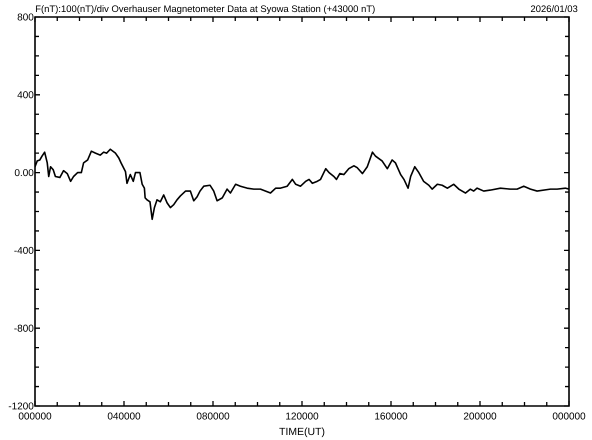  What do you see at coordinates (24, 250) in the screenshot?
I see `y-tick-label: -400` at bounding box center [24, 250].